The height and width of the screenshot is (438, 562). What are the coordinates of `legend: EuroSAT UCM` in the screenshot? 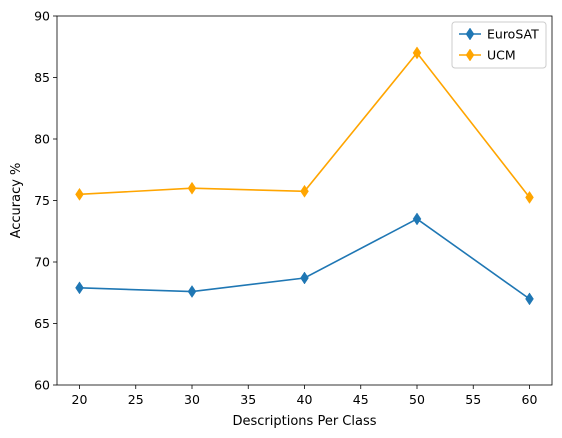 It's located at (499, 45).